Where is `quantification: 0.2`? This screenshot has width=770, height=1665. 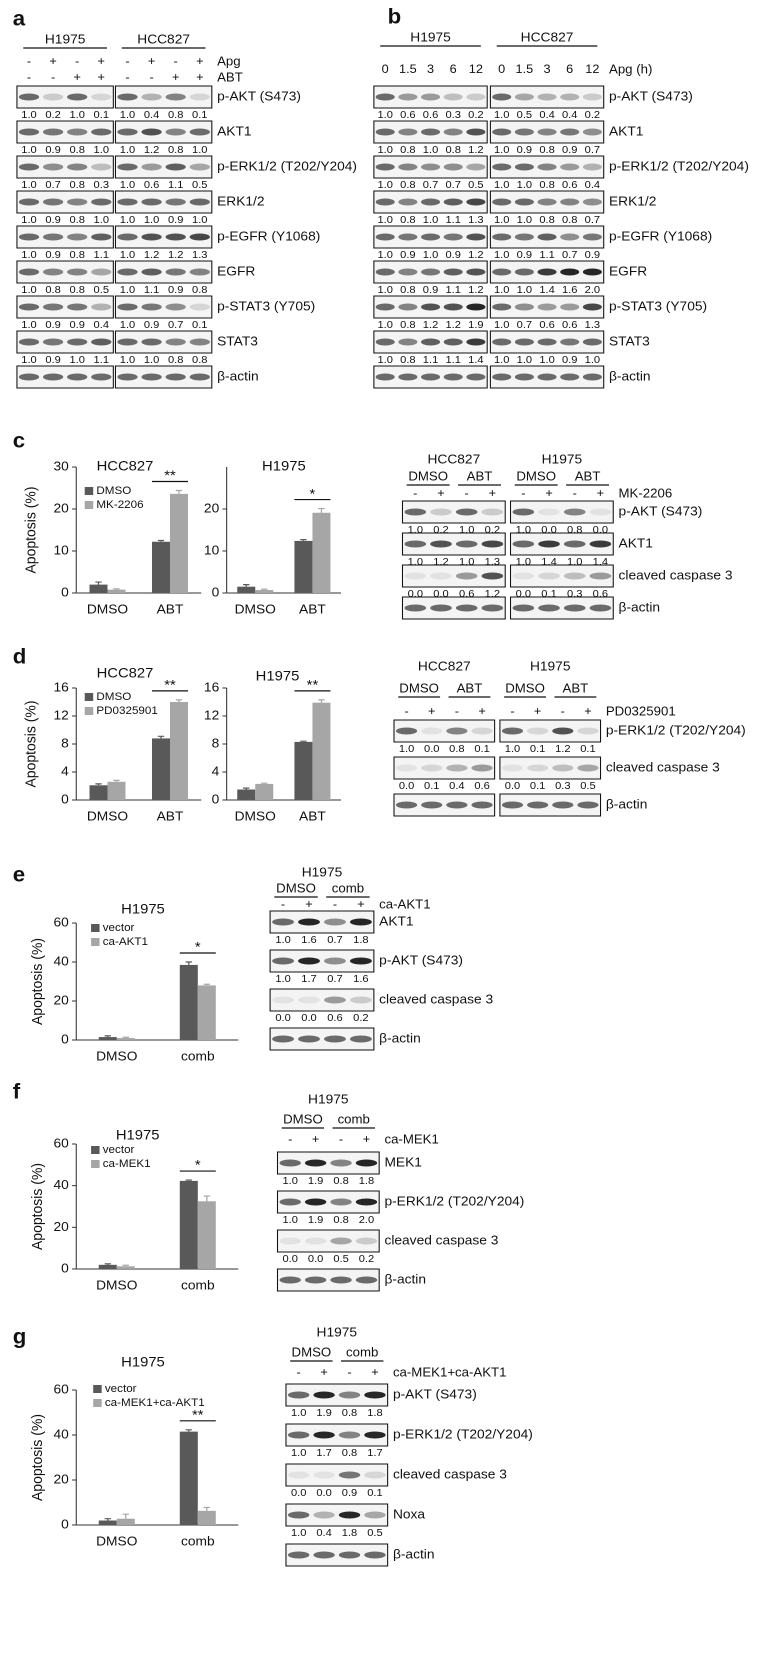 quantification: 0.2 is located at coordinates (360, 1018).